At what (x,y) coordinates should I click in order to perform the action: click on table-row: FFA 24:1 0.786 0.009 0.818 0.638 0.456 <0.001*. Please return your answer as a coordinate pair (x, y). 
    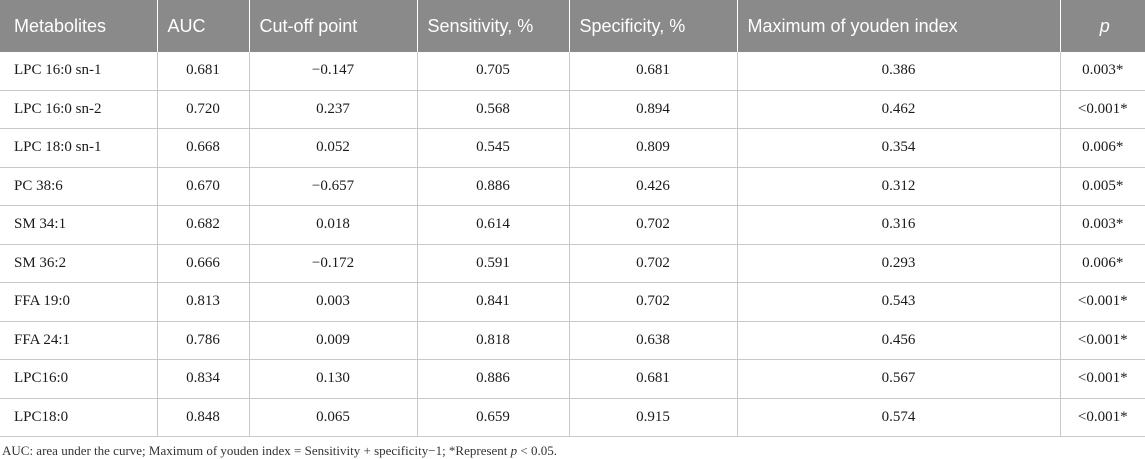
    Looking at the image, I should click on (572, 340).